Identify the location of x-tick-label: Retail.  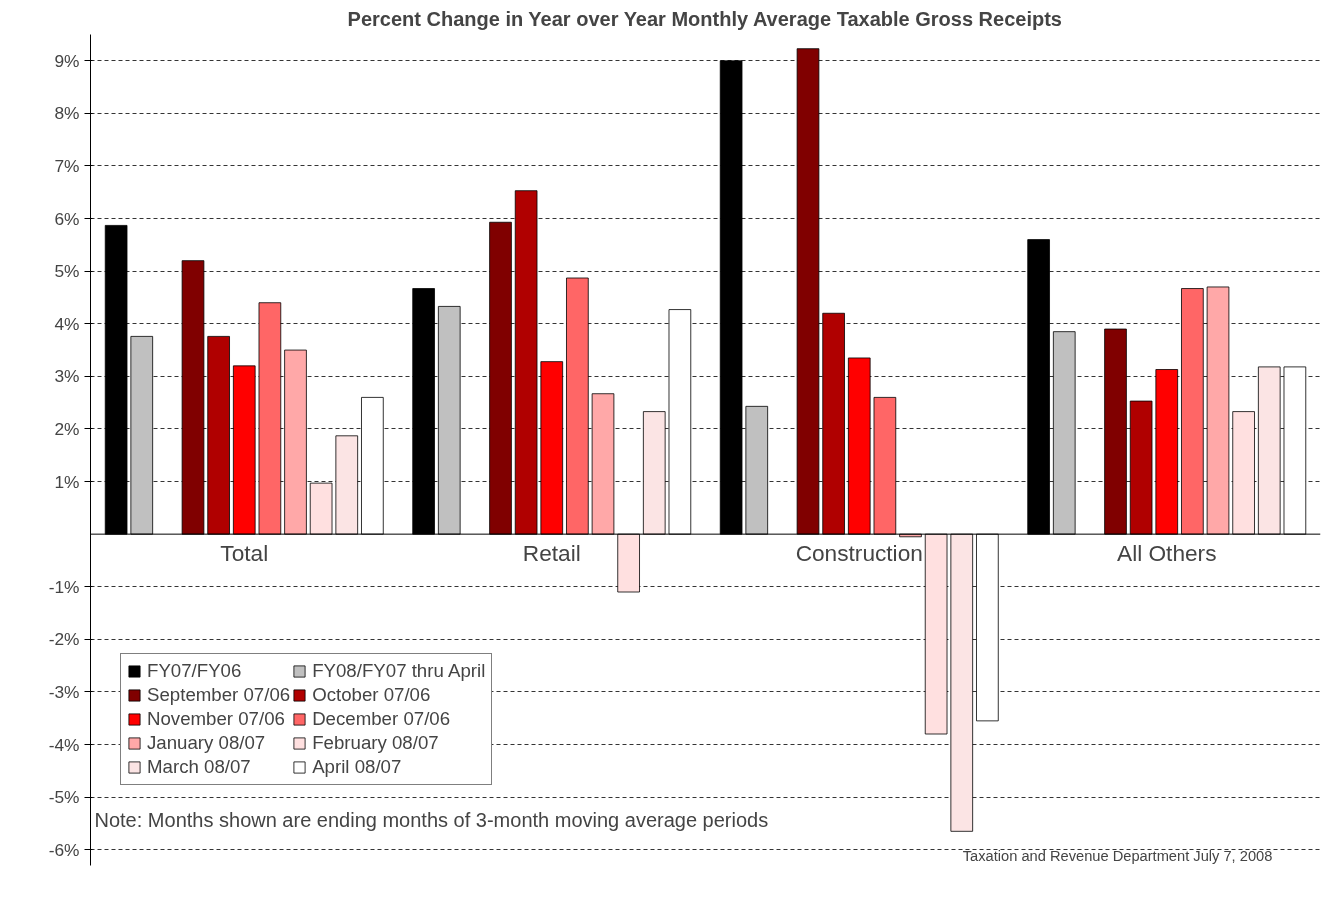
(551, 553).